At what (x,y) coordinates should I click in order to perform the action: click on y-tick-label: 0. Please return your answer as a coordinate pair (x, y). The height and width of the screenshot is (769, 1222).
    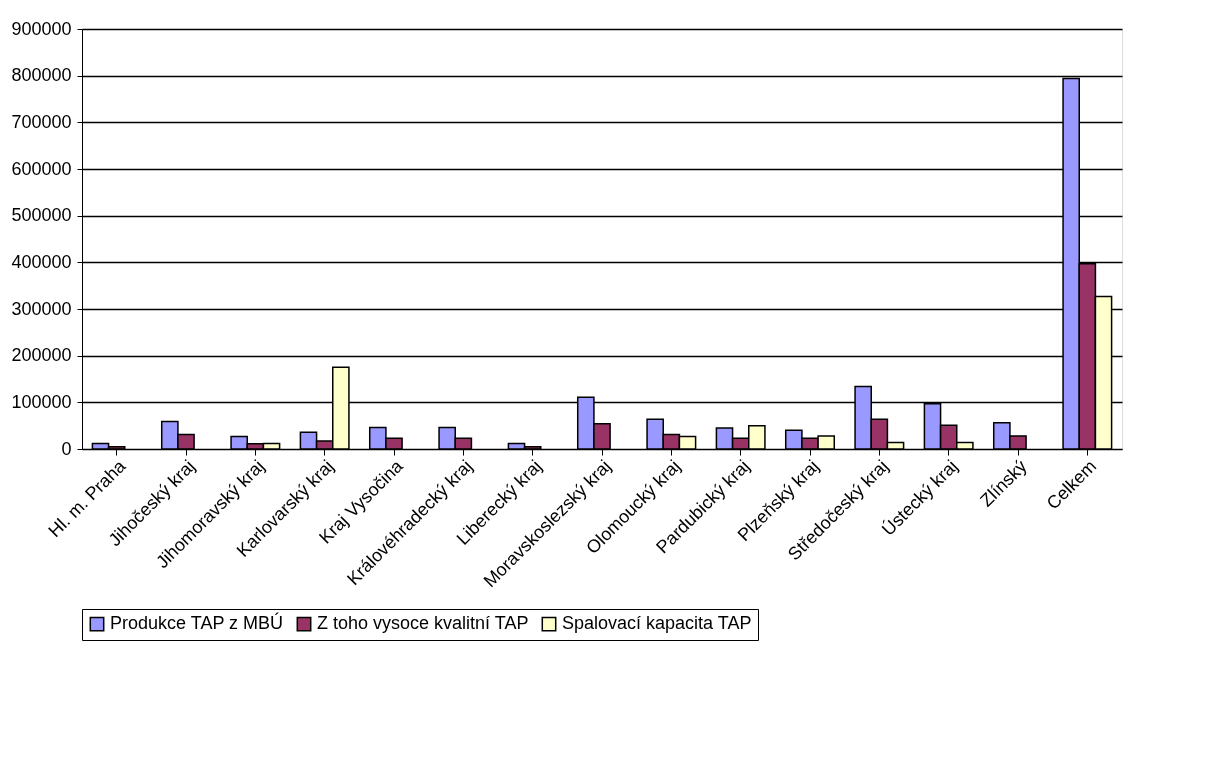
    Looking at the image, I should click on (66, 448).